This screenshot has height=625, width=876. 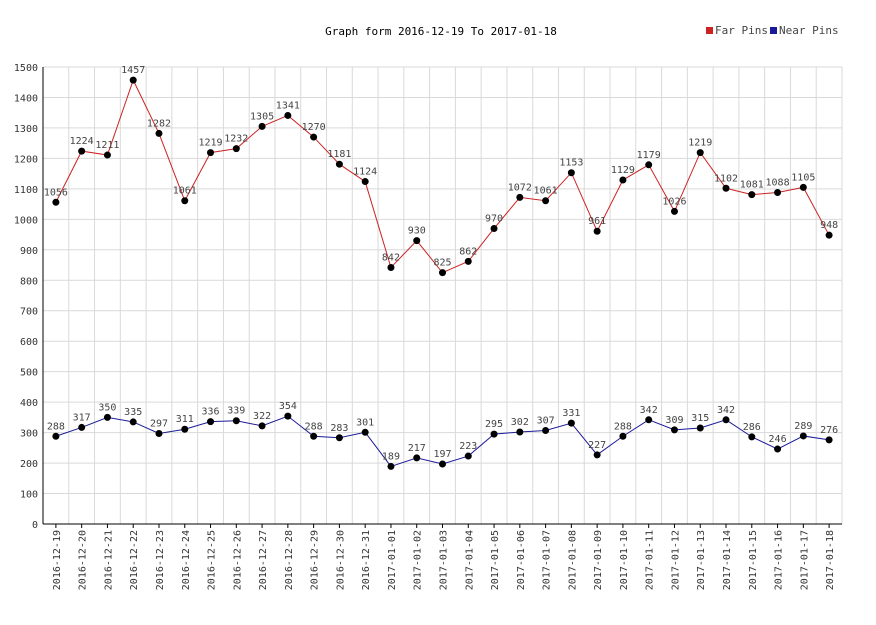 What do you see at coordinates (160, 560) in the screenshot?
I see `x-tick-label: 2016-12-23` at bounding box center [160, 560].